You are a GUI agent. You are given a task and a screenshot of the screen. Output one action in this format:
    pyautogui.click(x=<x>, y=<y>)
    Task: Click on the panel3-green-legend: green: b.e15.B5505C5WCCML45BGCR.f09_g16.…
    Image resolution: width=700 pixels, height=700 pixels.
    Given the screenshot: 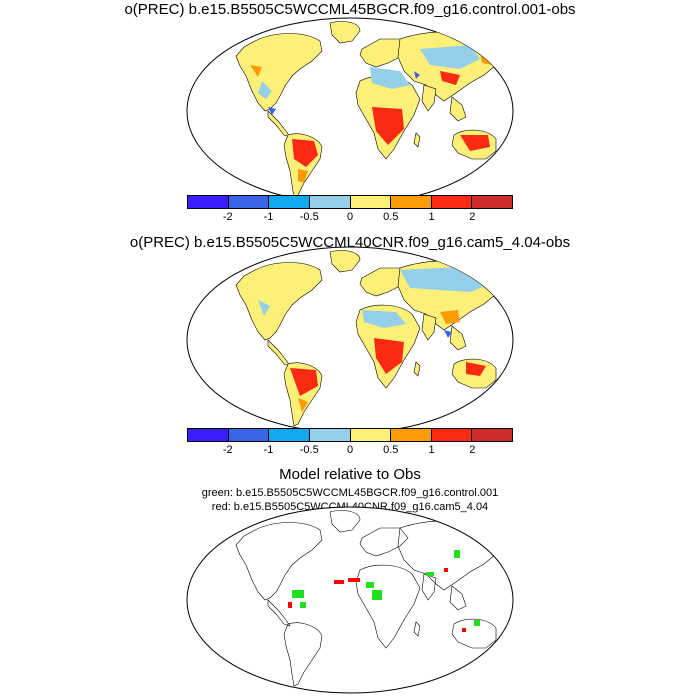 What is the action you would take?
    pyautogui.click(x=350, y=493)
    